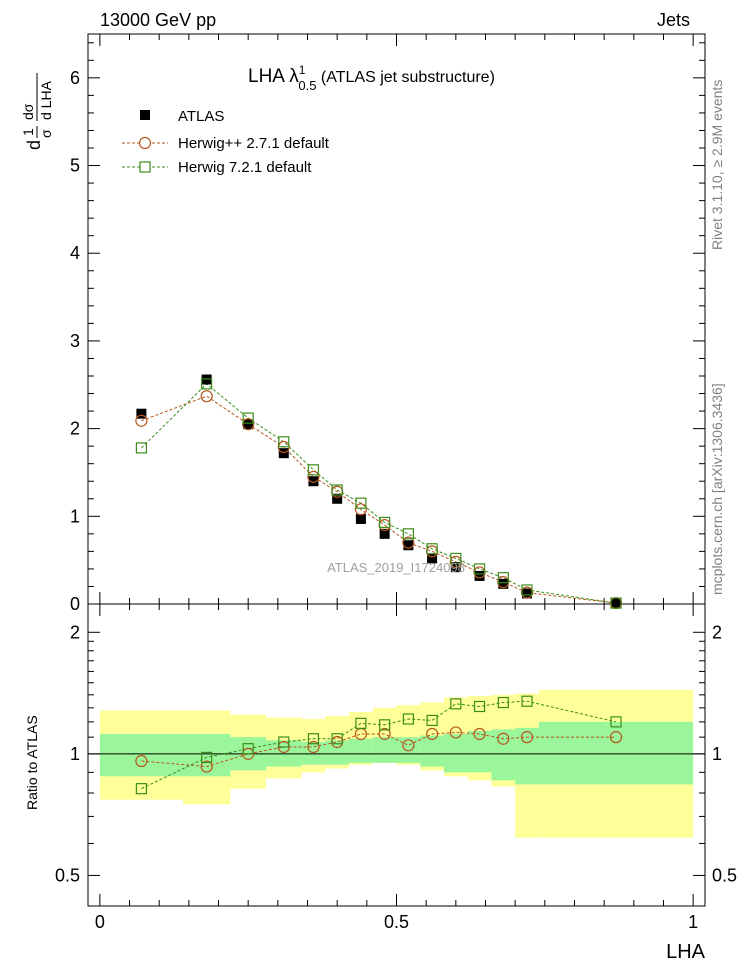  I want to click on y-axis-label-bottom: Ratio to ATLAS, so click(32, 762).